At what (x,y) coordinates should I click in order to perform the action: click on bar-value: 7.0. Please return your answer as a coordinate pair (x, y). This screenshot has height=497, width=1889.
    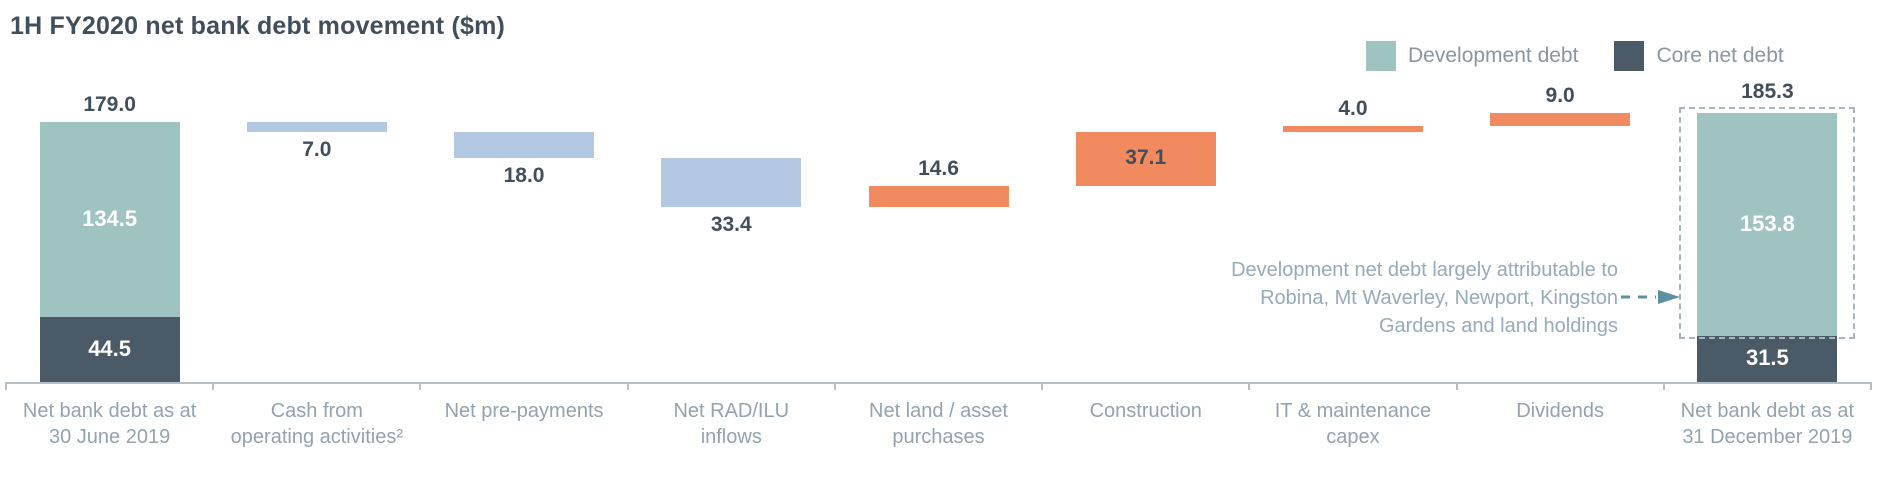
    Looking at the image, I should click on (317, 150).